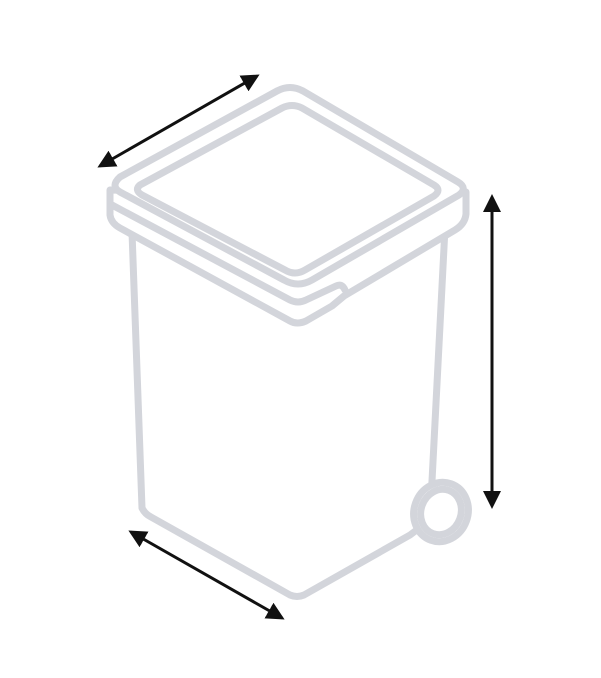  Describe the element at coordinates (441, 512) in the screenshot. I see `bin-wheel-hub` at that location.